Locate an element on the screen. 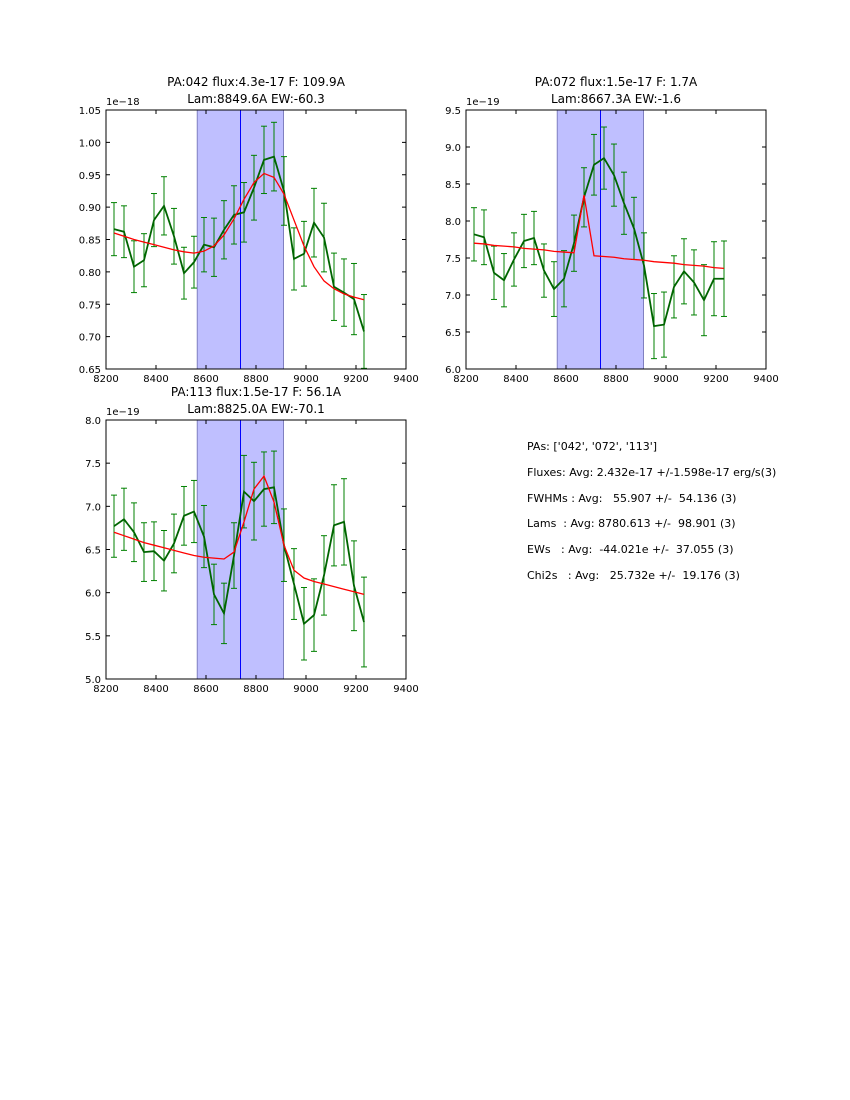 The width and height of the screenshot is (850, 1100). y-tick-label: 0.75 is located at coordinates (90, 305).